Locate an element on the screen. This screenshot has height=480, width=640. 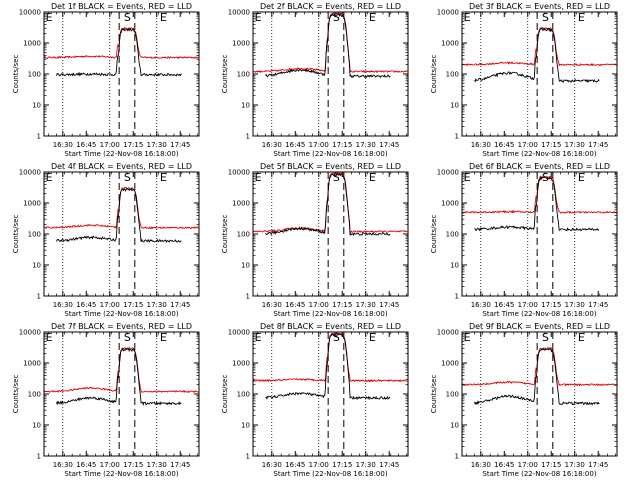
panel-title: Det 5f BLACK = Events, RED = LLD is located at coordinates (330, 166).